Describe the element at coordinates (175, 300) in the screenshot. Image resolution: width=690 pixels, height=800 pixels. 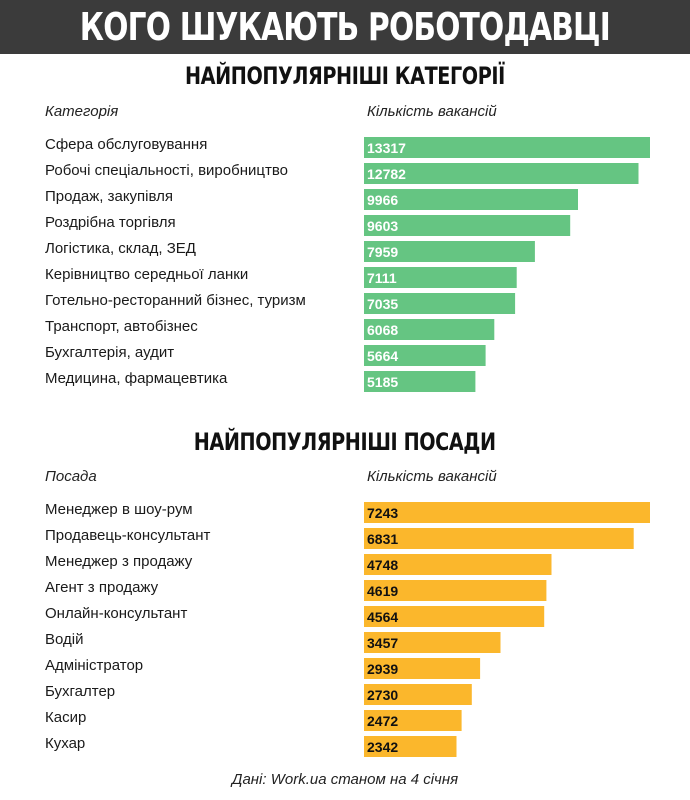
I see `category-category-label: Готельно-ресторанний бізнес, туризм` at that location.